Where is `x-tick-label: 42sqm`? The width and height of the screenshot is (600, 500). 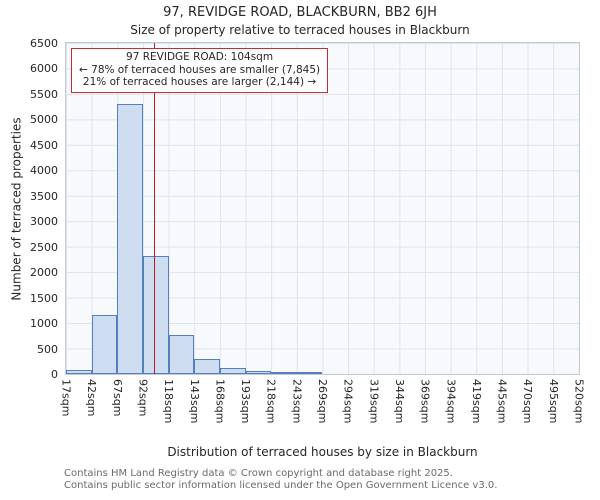 x-tick-label: 42sqm is located at coordinates (92, 398).